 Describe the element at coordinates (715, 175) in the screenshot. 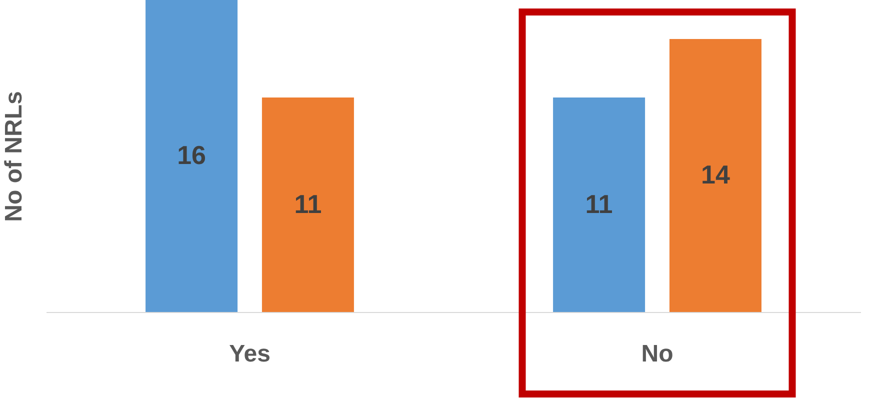

I see `data-label: 14` at that location.